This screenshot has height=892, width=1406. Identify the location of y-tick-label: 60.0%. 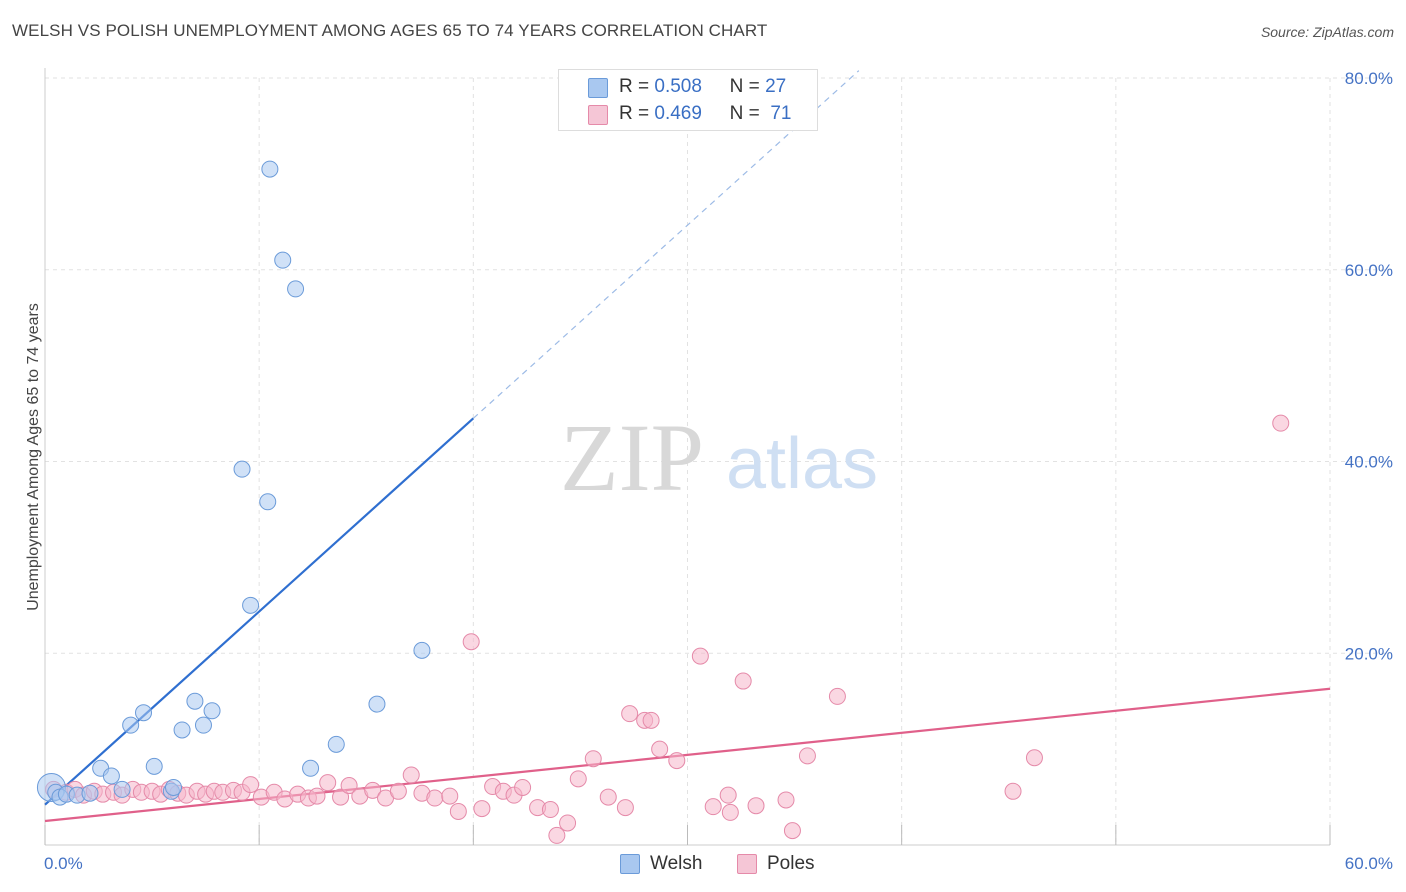
(1369, 270).